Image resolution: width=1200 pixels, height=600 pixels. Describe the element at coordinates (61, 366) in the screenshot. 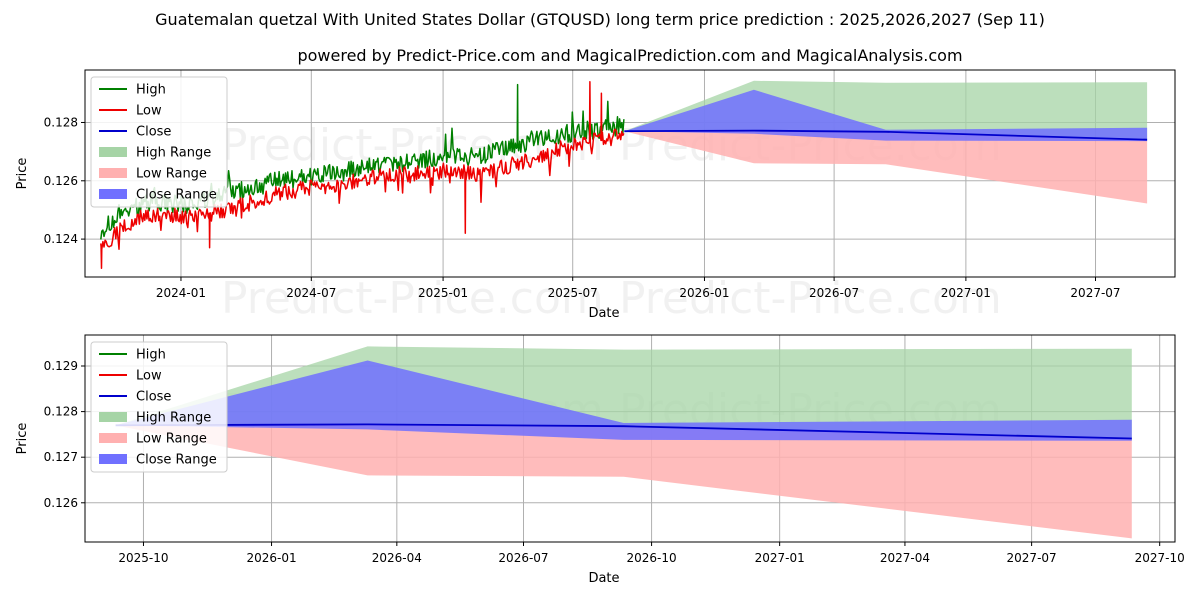

I see `y-tick-label: 0.129` at that location.